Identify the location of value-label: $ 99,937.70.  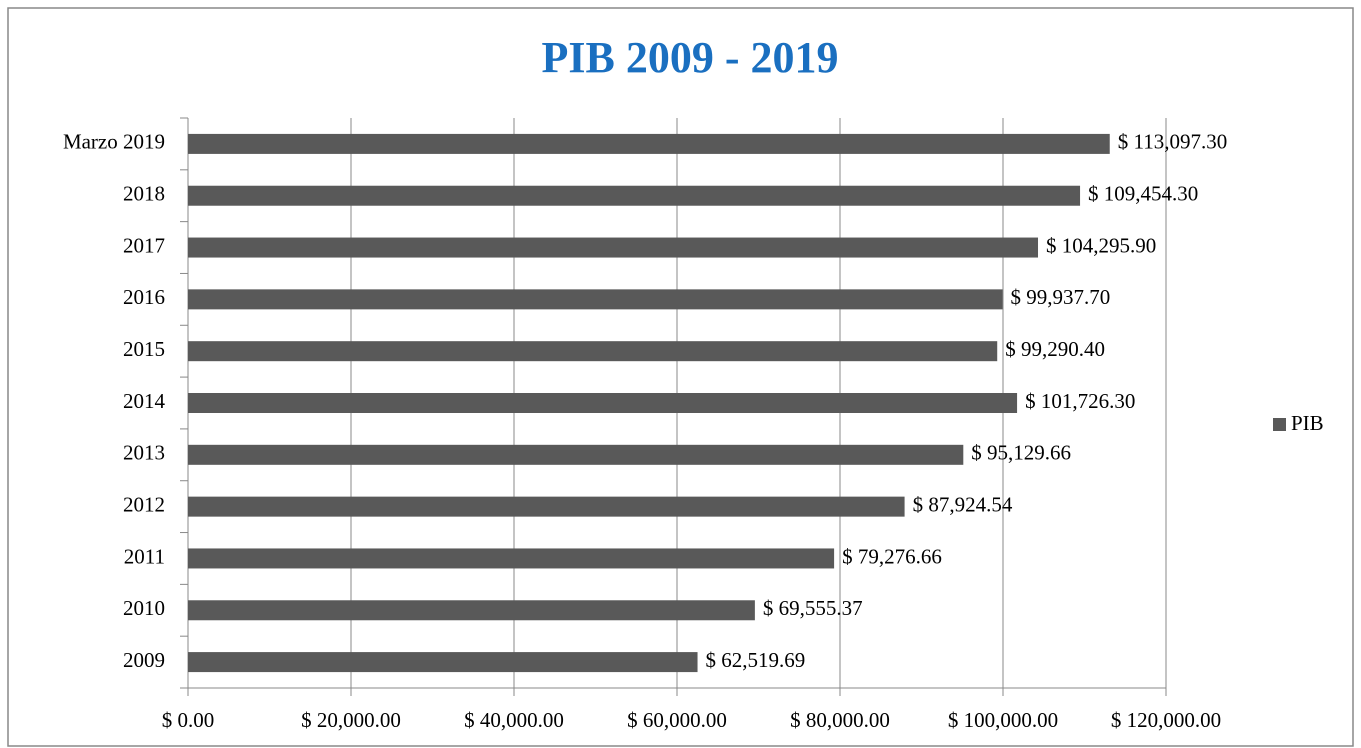
(1060, 297).